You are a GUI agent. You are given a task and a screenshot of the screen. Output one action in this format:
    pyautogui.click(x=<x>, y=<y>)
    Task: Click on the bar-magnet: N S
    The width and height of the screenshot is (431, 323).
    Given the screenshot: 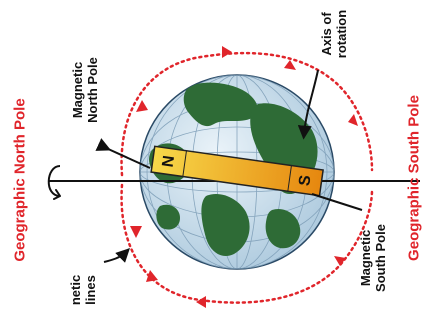 What is the action you would take?
    pyautogui.click(x=237, y=171)
    